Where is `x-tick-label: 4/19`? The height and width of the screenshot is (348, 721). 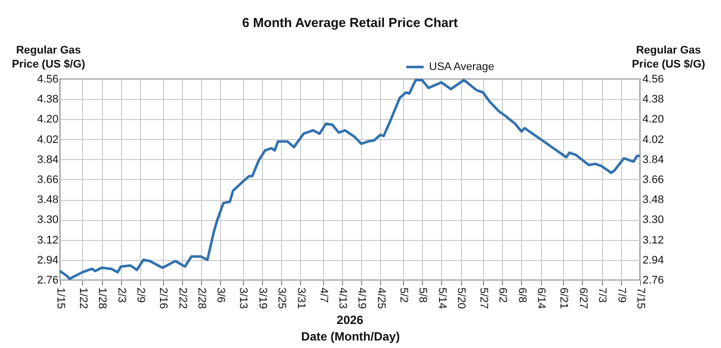
x-tick-label: 4/19 is located at coordinates (362, 298).